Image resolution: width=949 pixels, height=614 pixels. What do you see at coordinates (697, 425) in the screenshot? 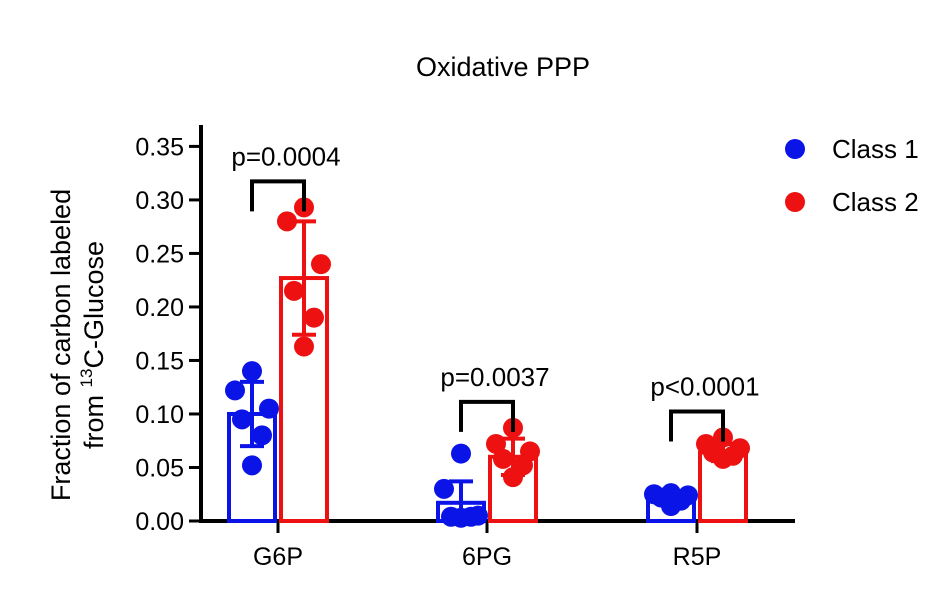
I see `significance-bracket-r5p` at bounding box center [697, 425].